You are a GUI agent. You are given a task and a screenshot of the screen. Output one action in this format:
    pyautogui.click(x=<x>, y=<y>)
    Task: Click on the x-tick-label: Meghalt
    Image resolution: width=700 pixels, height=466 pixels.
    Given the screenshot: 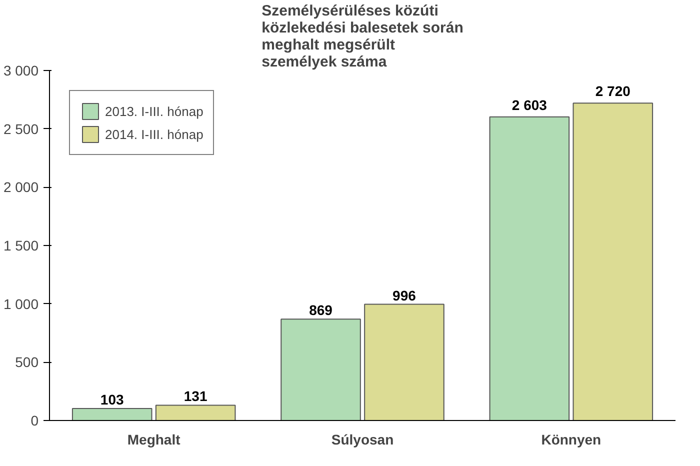 What is the action you would take?
    pyautogui.click(x=154, y=440)
    